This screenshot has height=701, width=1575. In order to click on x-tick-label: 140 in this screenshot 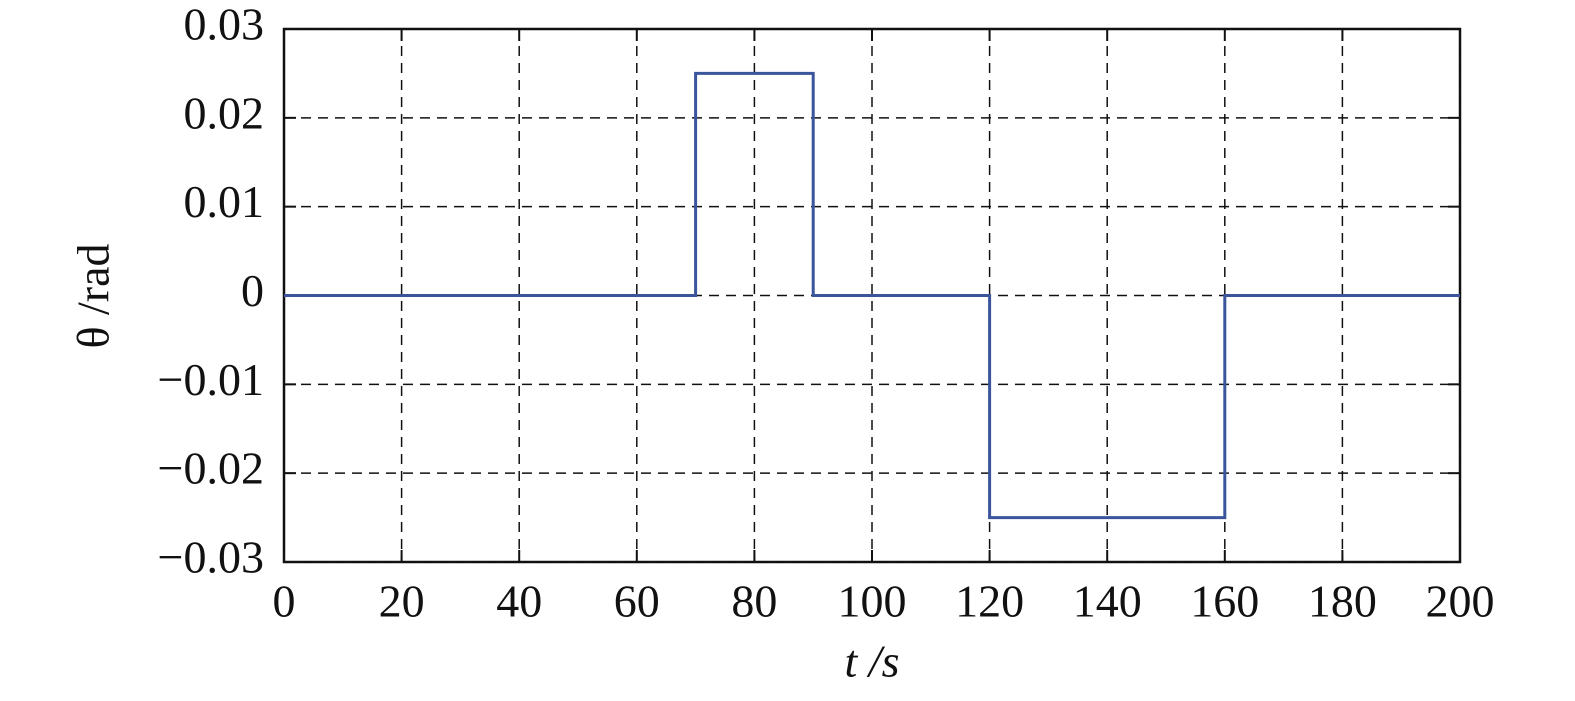, I will do `click(1107, 601)`.